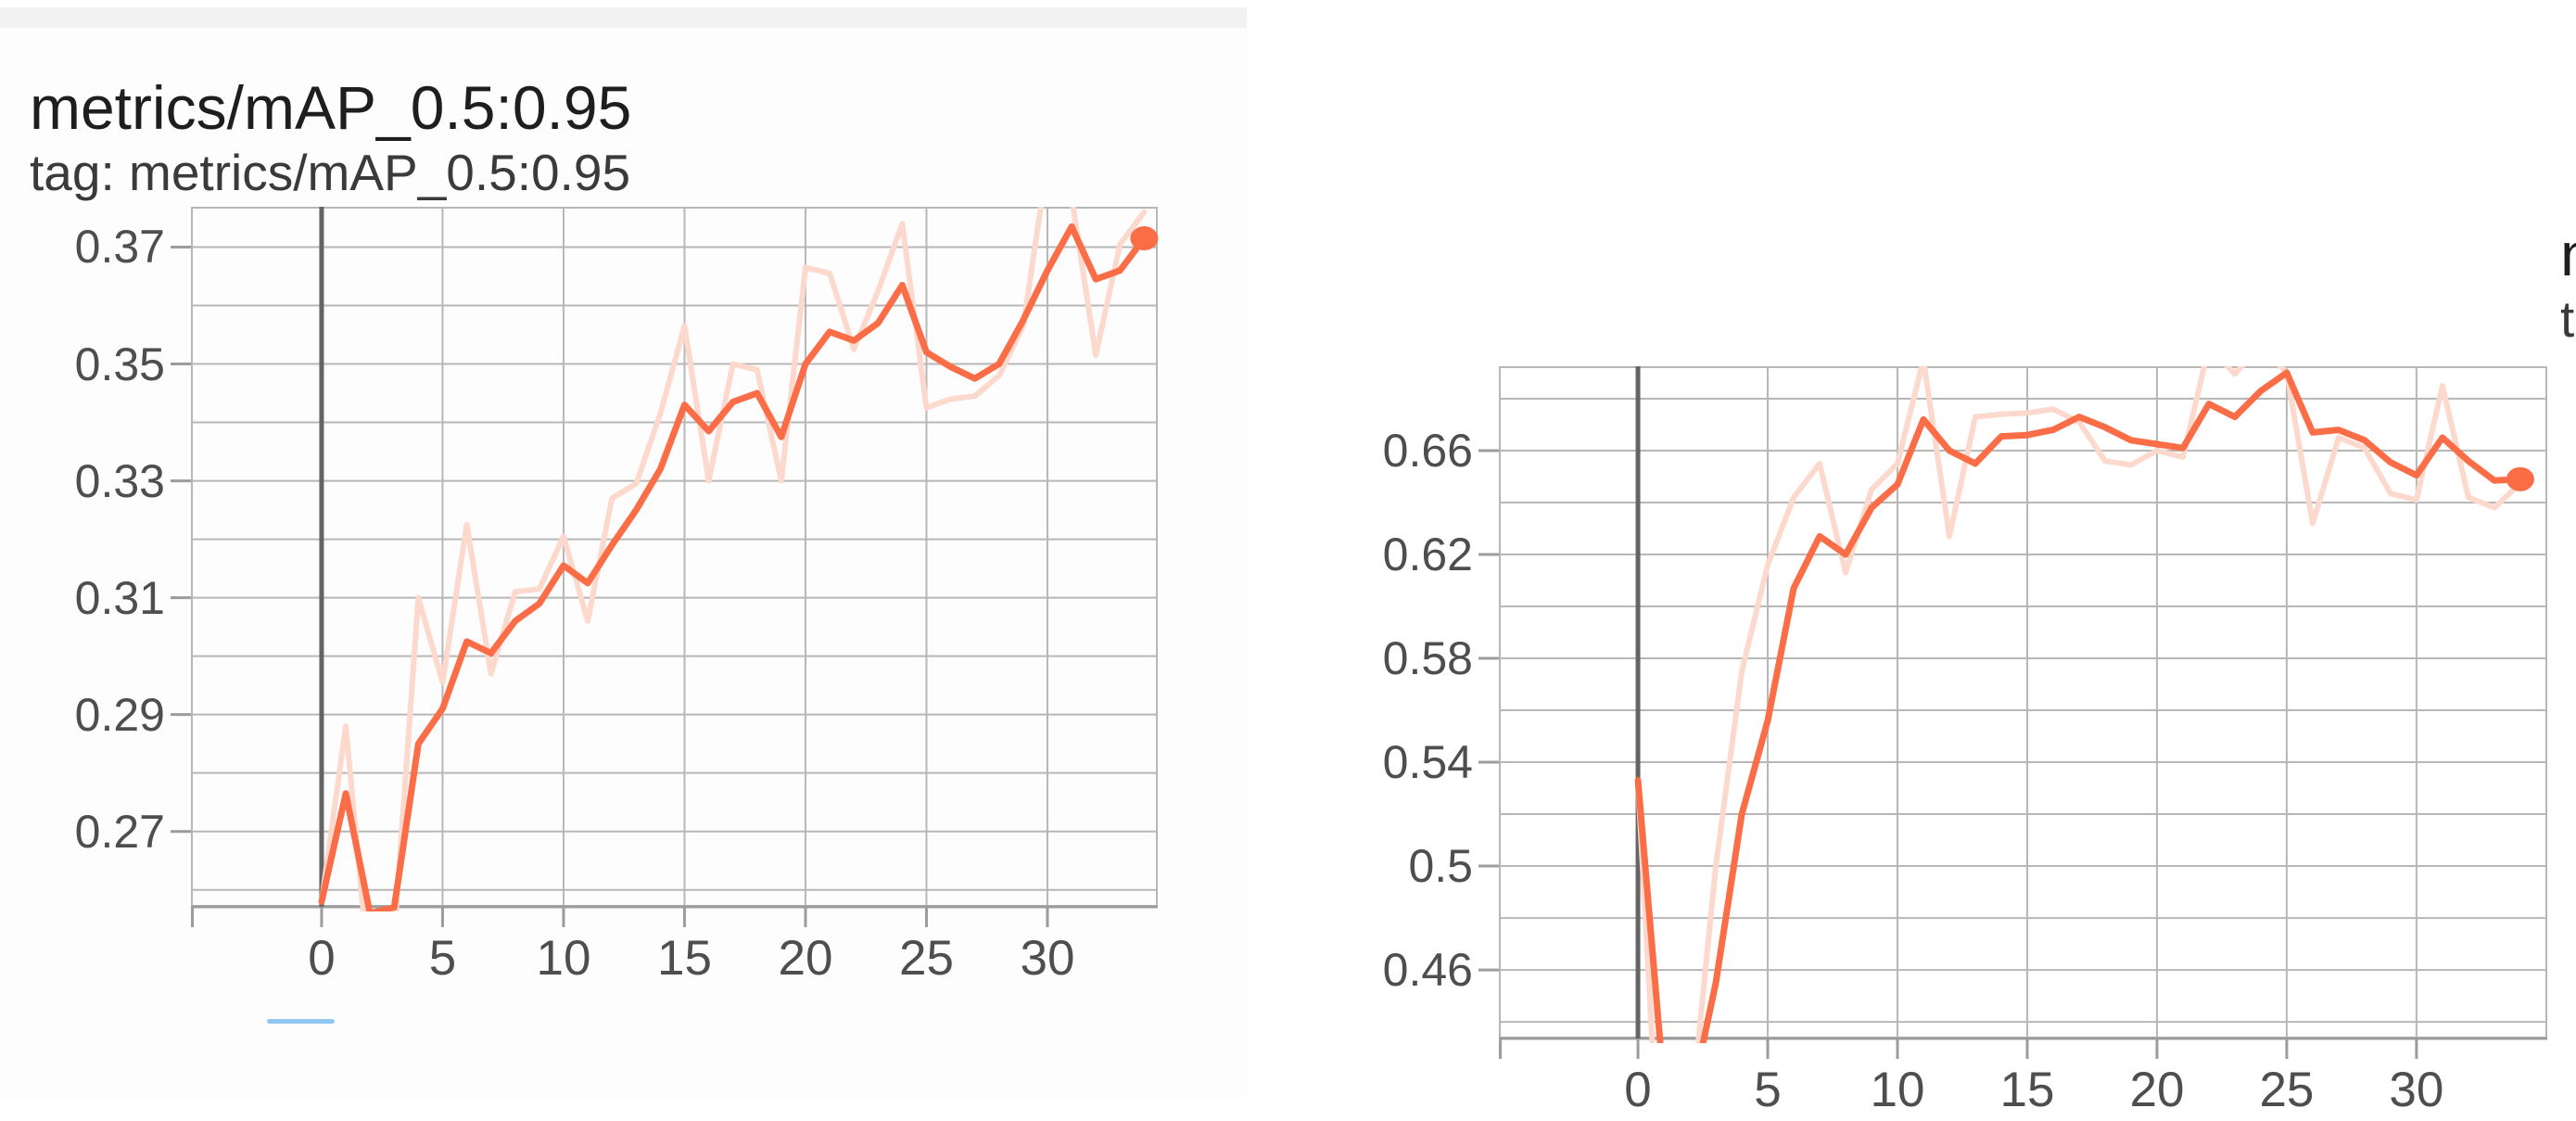 Image resolution: width=2576 pixels, height=1121 pixels. What do you see at coordinates (119, 480) in the screenshot?
I see `y-axis-tick-label: 0.33` at bounding box center [119, 480].